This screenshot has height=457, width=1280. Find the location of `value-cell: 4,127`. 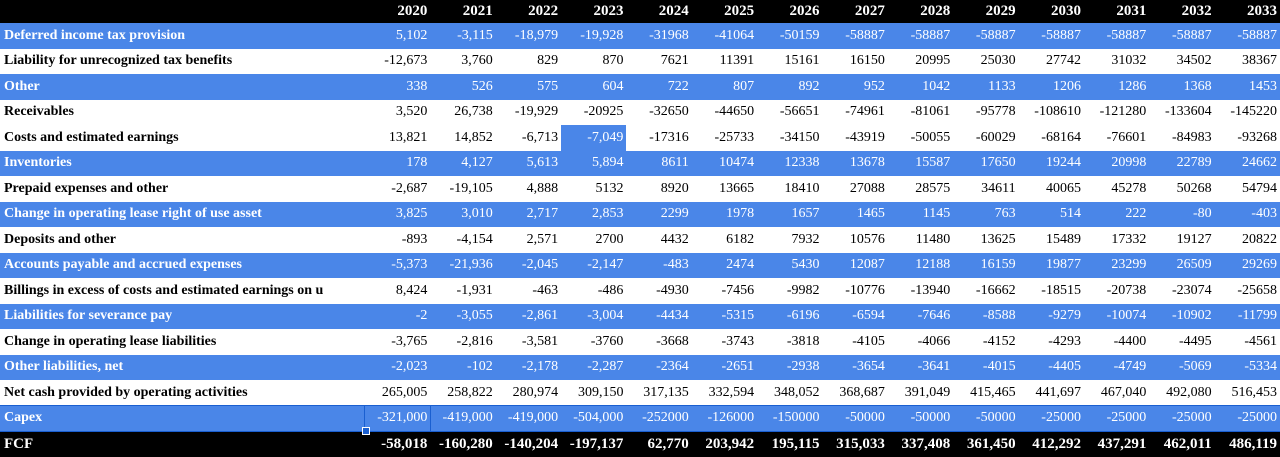

value-cell: 4,127 is located at coordinates (477, 163).